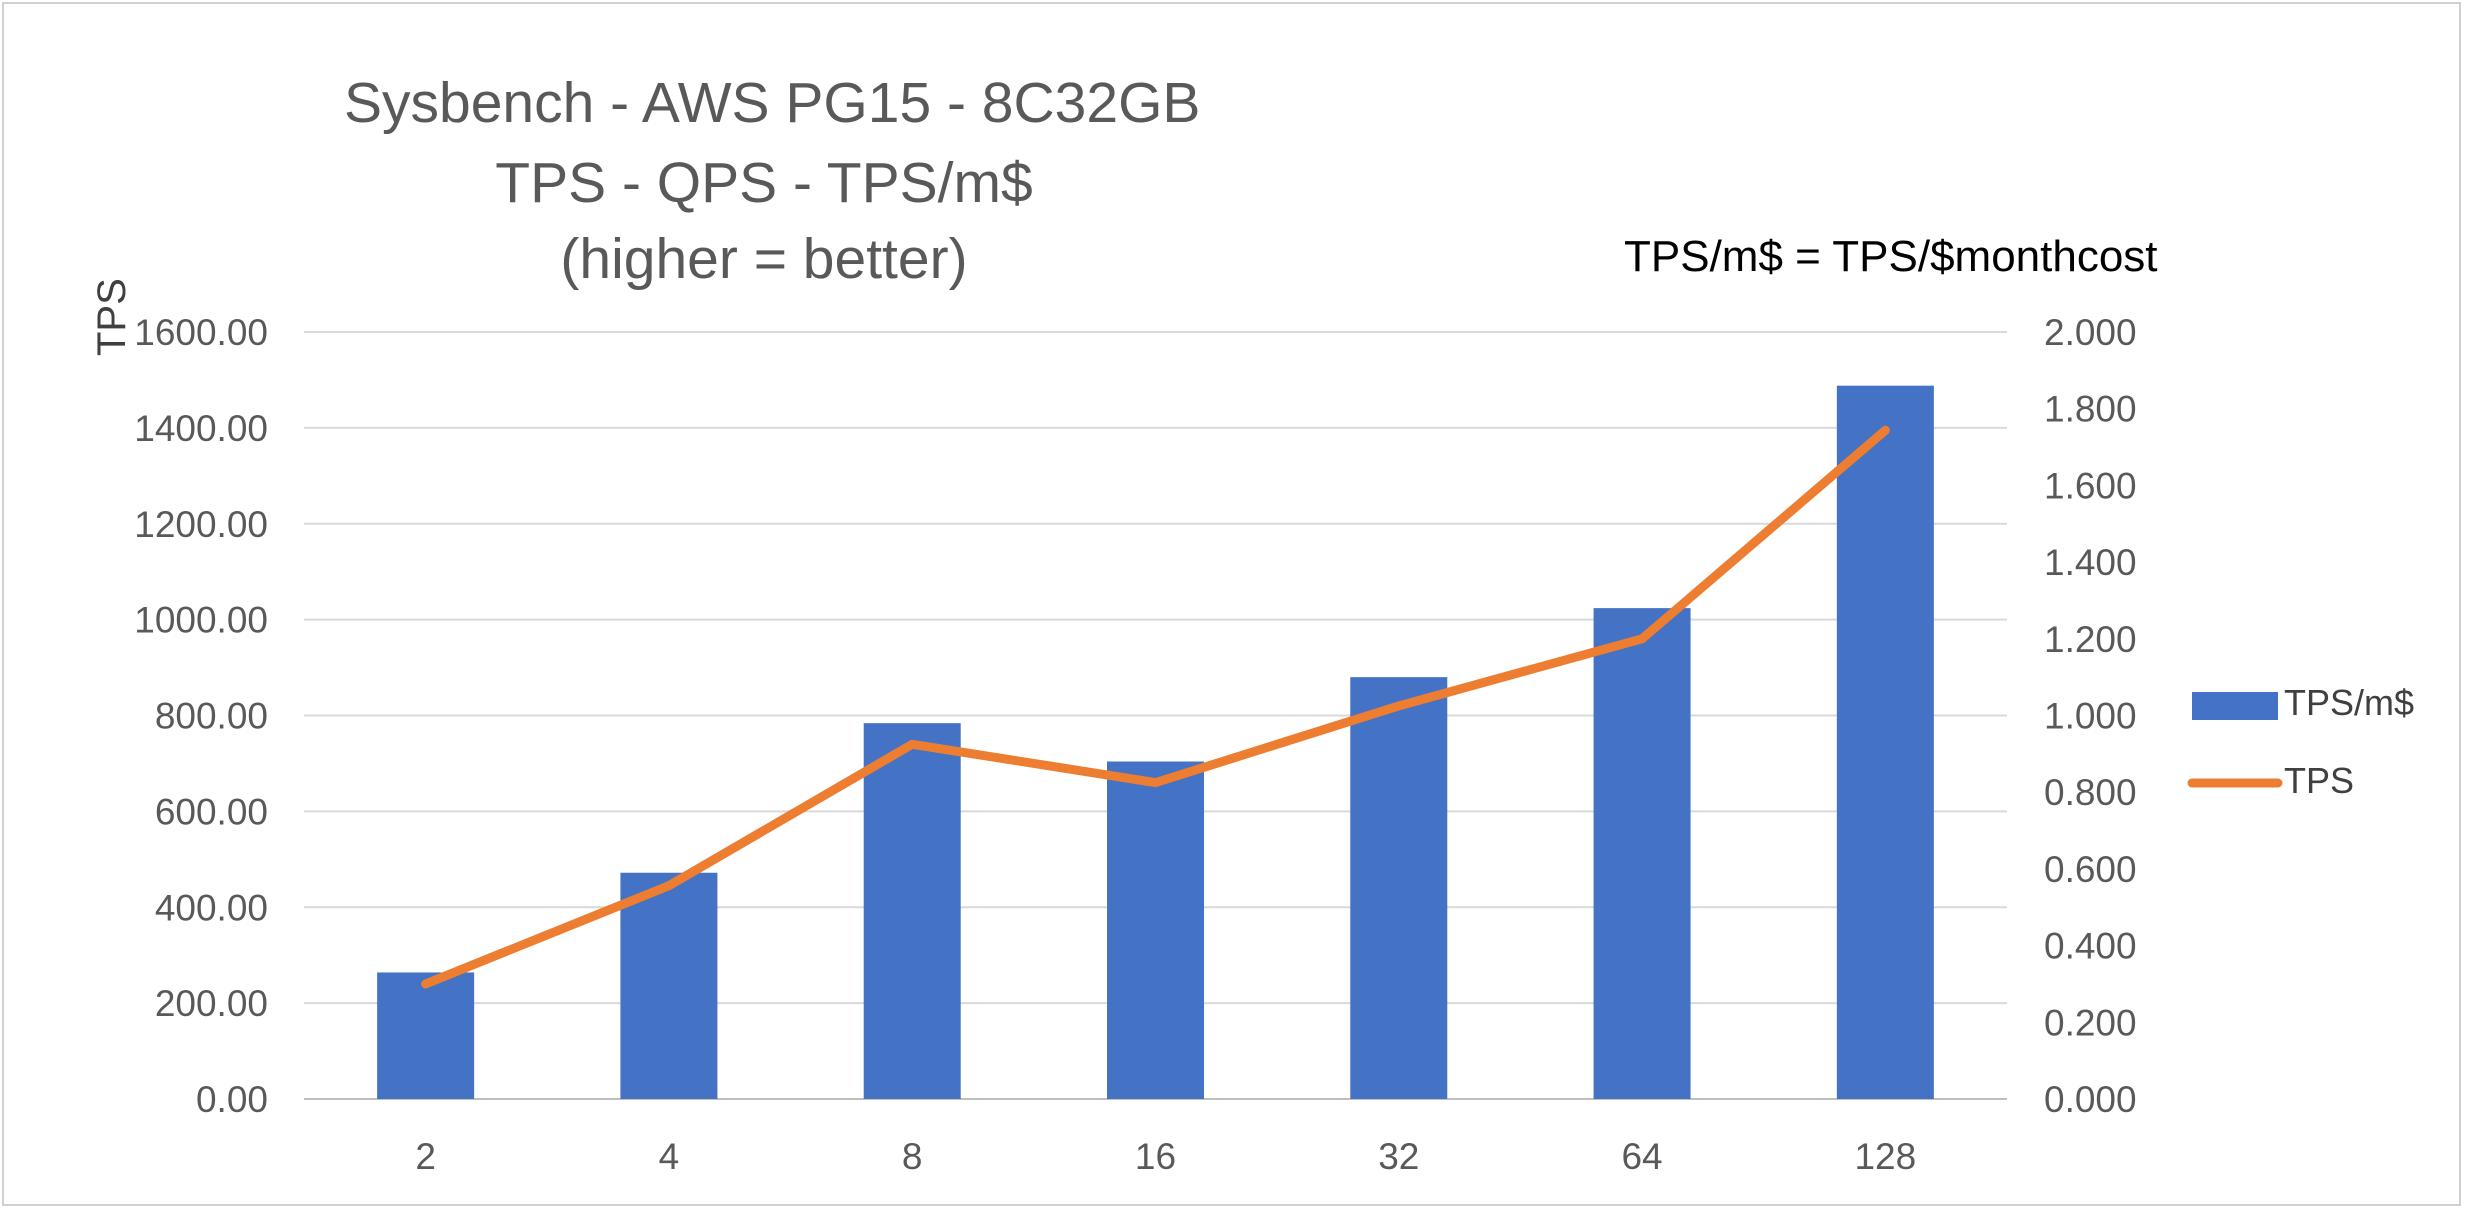  I want to click on x-tick-label: 4, so click(669, 1156).